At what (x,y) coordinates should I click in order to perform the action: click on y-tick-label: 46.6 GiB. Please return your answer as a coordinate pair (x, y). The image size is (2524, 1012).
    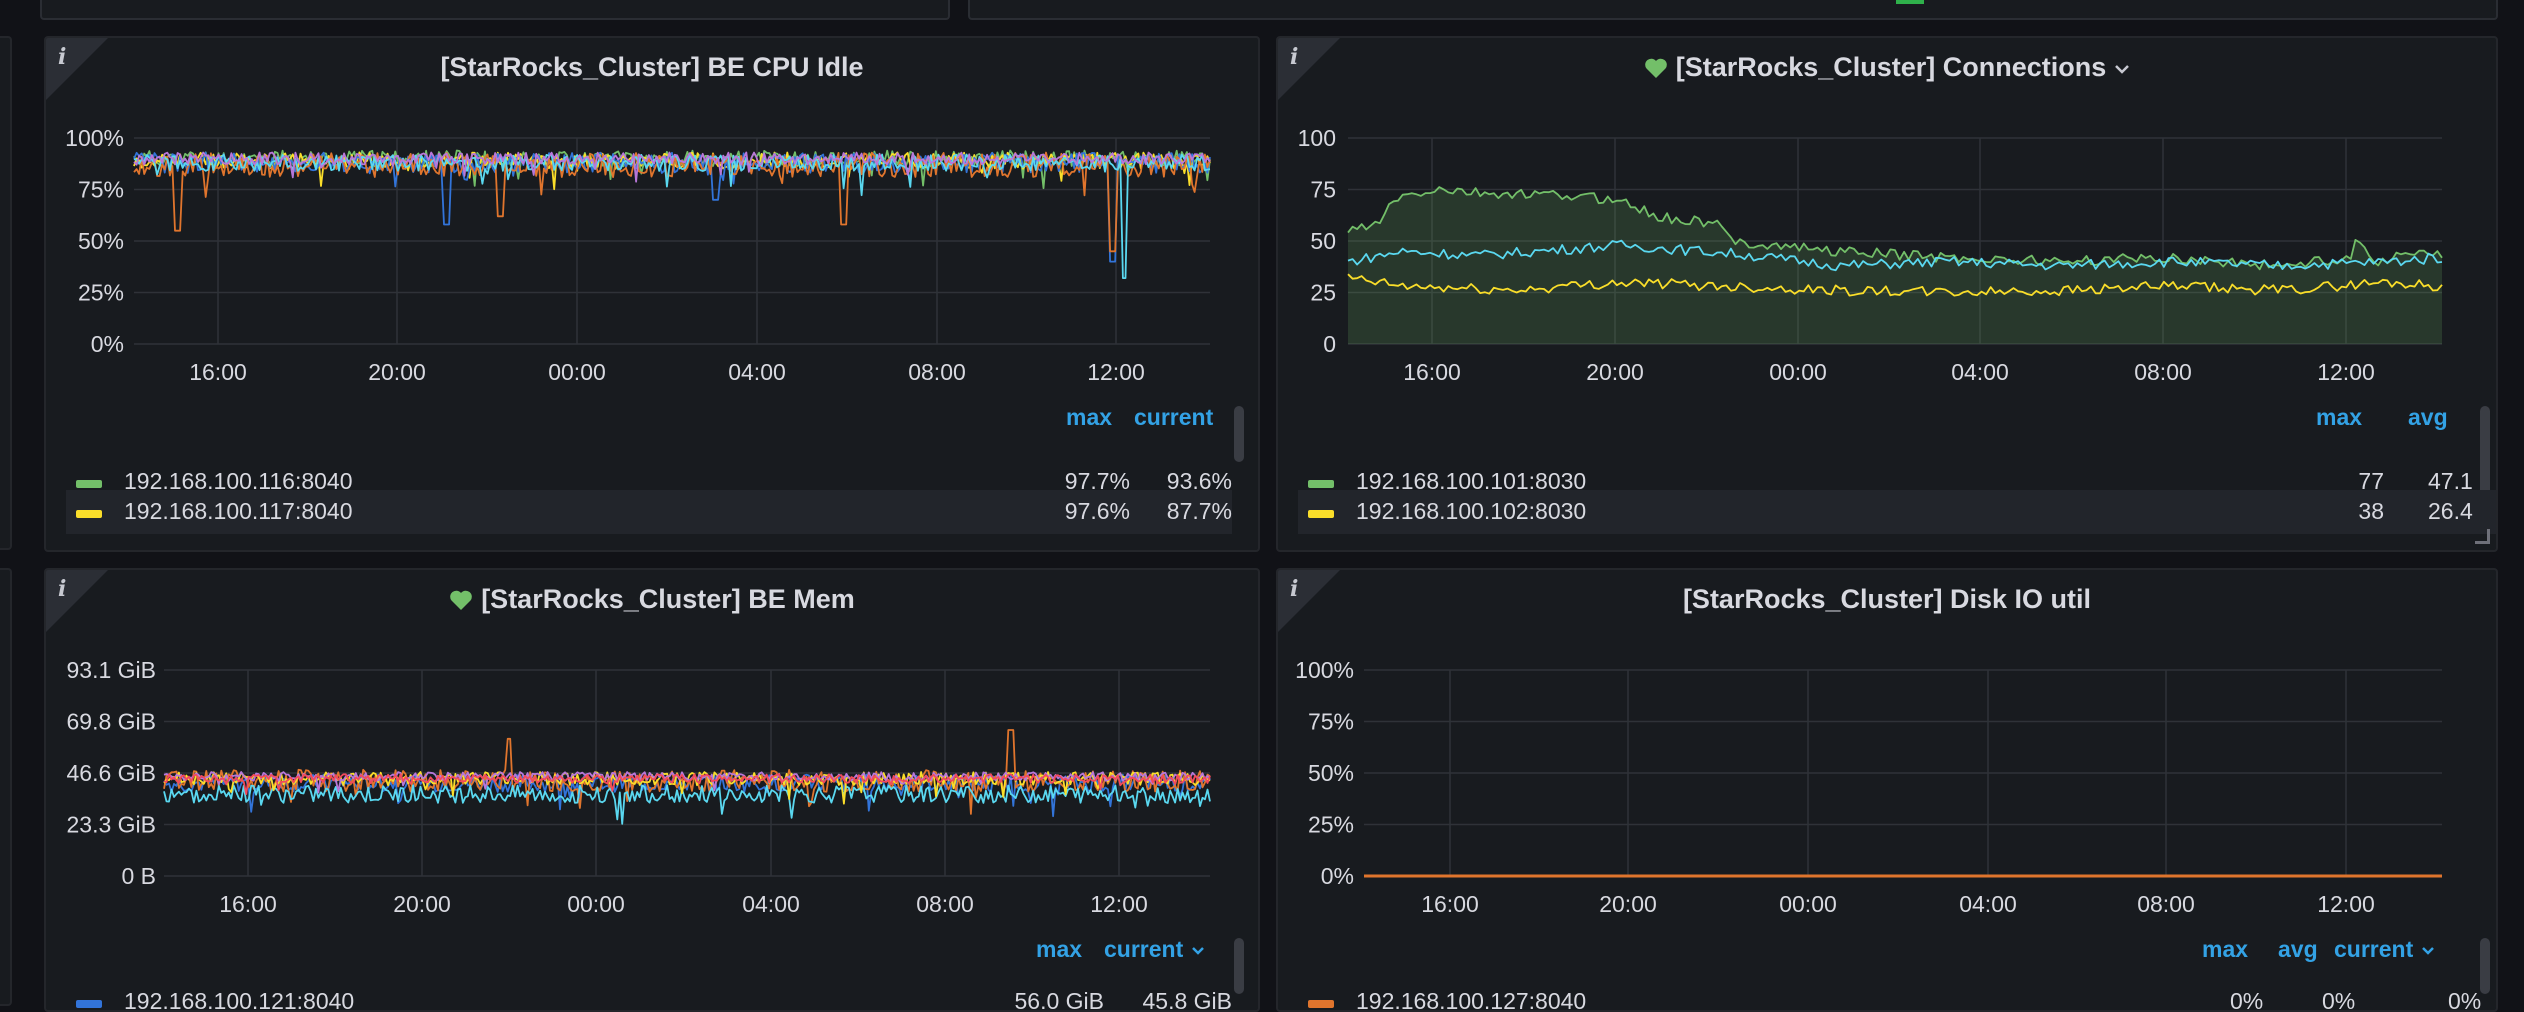
    Looking at the image, I should click on (112, 773).